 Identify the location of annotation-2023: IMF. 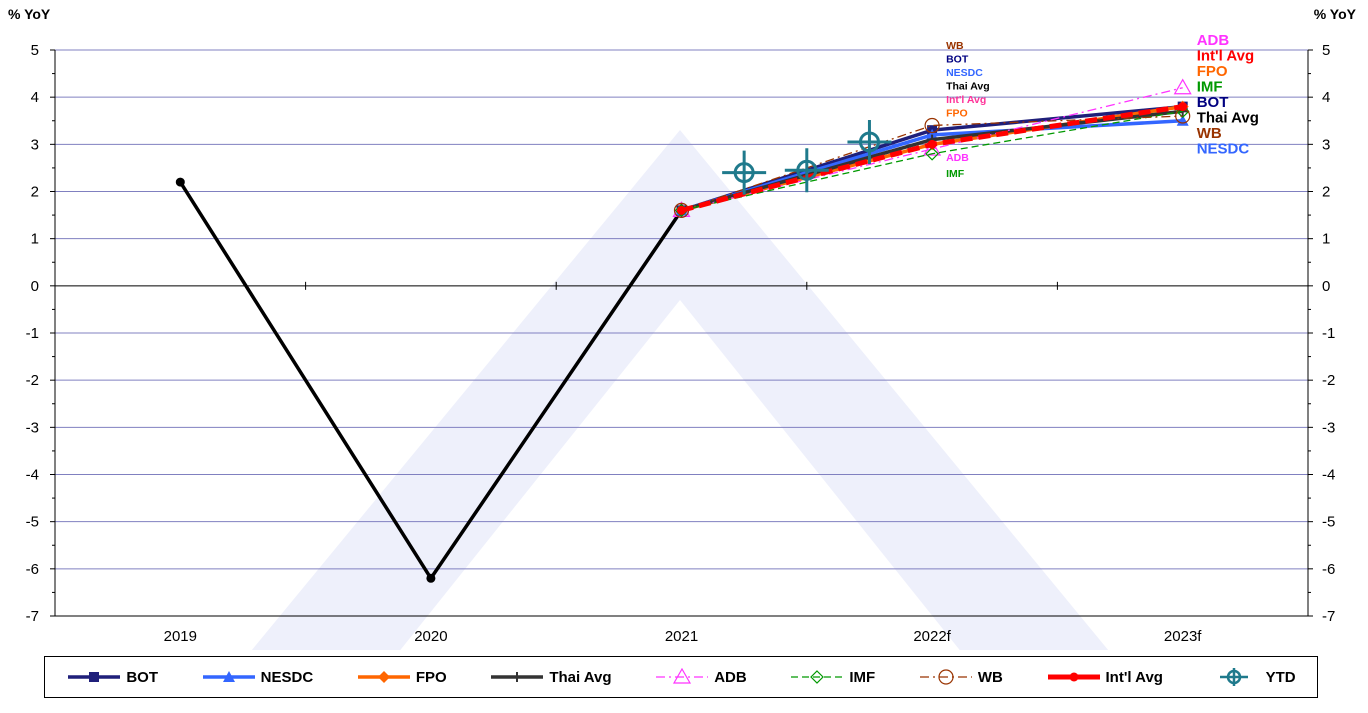
(1210, 87).